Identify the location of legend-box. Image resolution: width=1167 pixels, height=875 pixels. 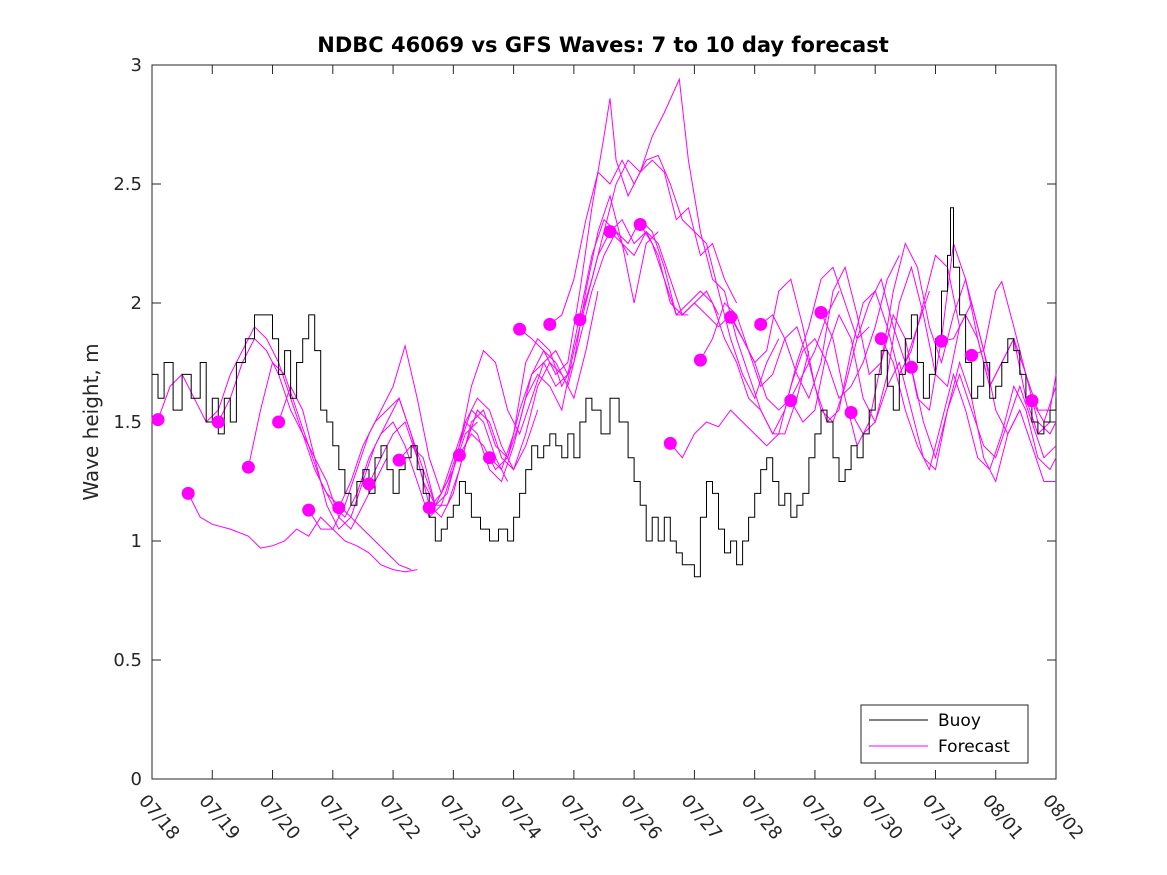
(944, 734).